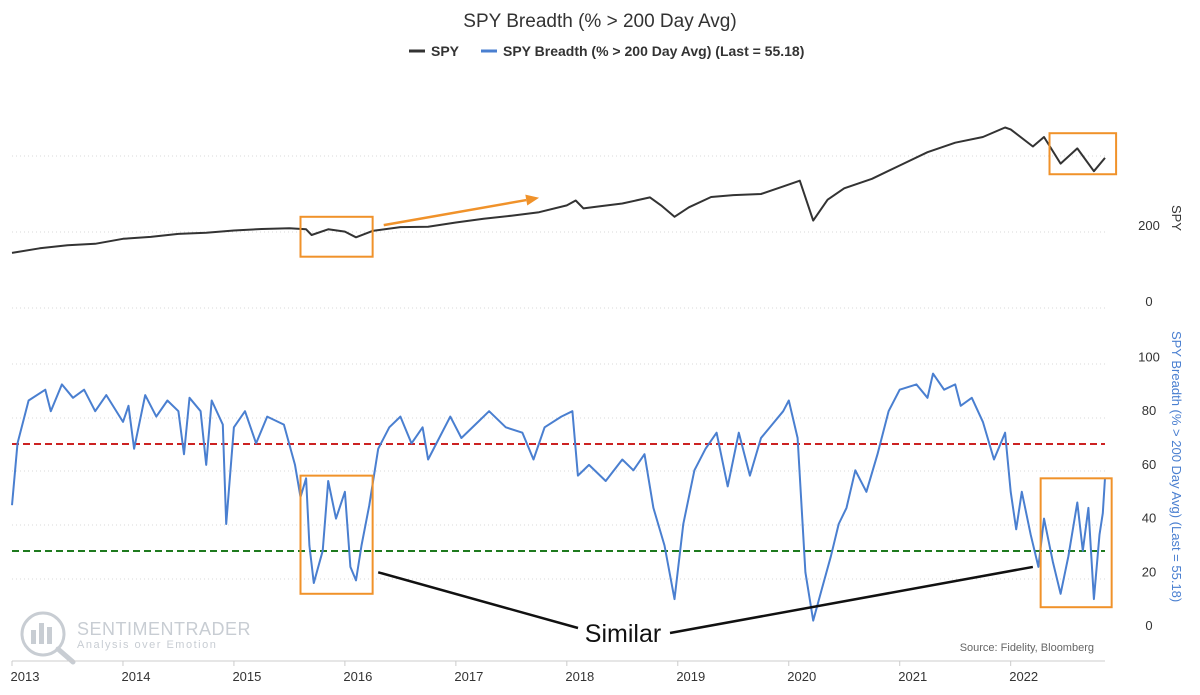 Image resolution: width=1200 pixels, height=695 pixels. I want to click on breadth-tick-label-80: 80, so click(1149, 410).